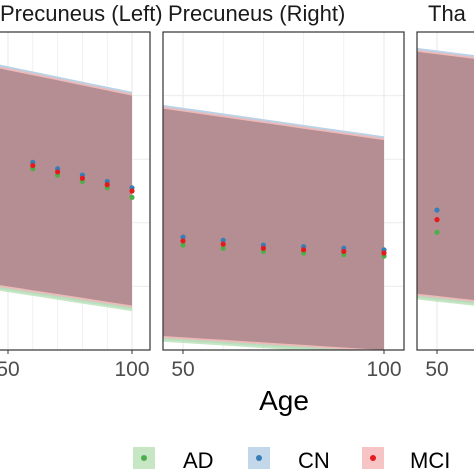  Describe the element at coordinates (144, 458) in the screenshot. I see `legend-dot-ad` at that location.